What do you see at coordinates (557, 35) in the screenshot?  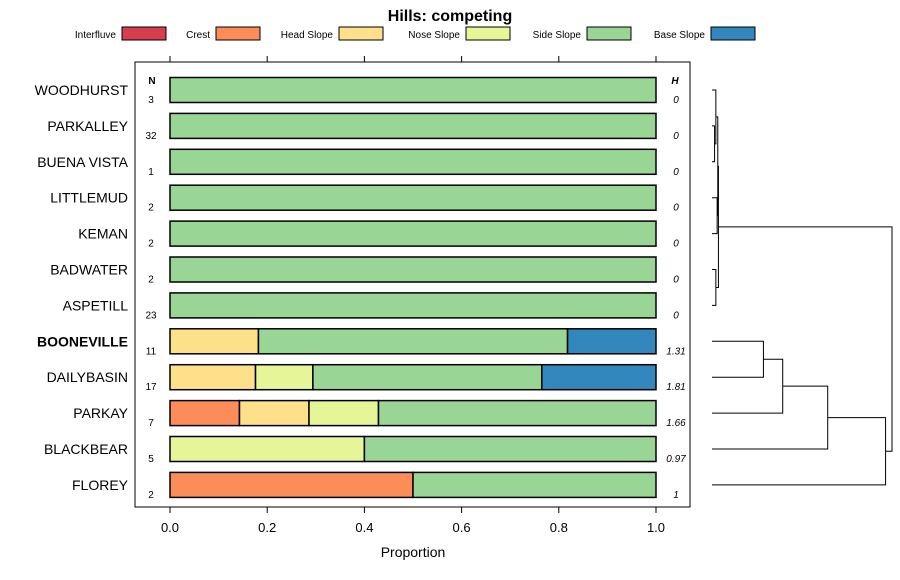 I see `legend-label: Side Slope` at bounding box center [557, 35].